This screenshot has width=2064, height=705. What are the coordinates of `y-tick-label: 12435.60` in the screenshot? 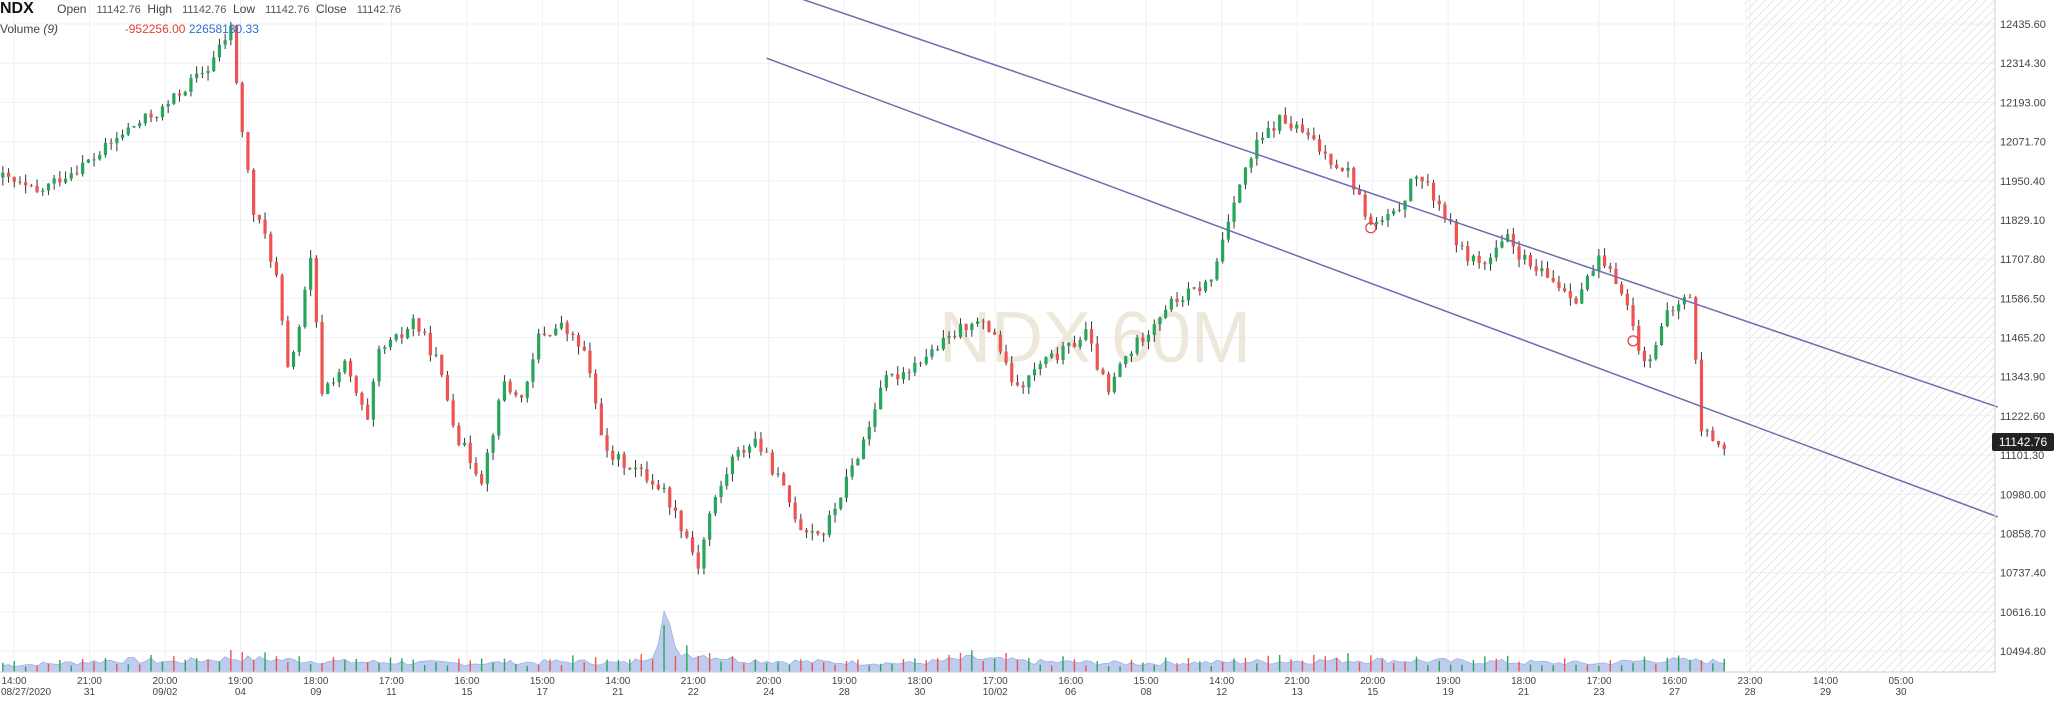 It's located at (2023, 25).